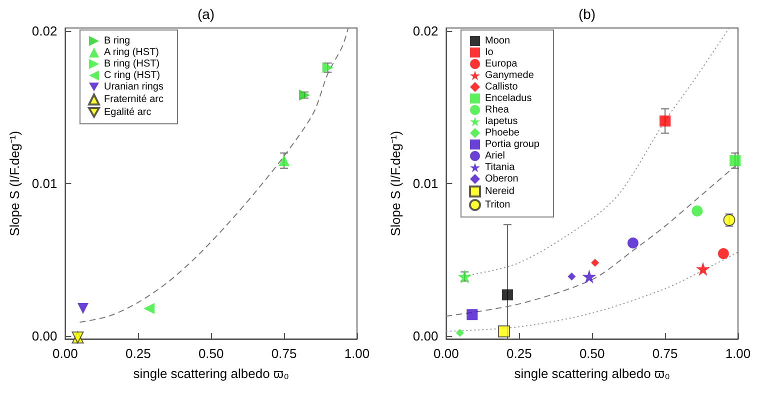 The image size is (763, 395). What do you see at coordinates (512, 144) in the screenshot?
I see `legend-label: Portia group` at bounding box center [512, 144].